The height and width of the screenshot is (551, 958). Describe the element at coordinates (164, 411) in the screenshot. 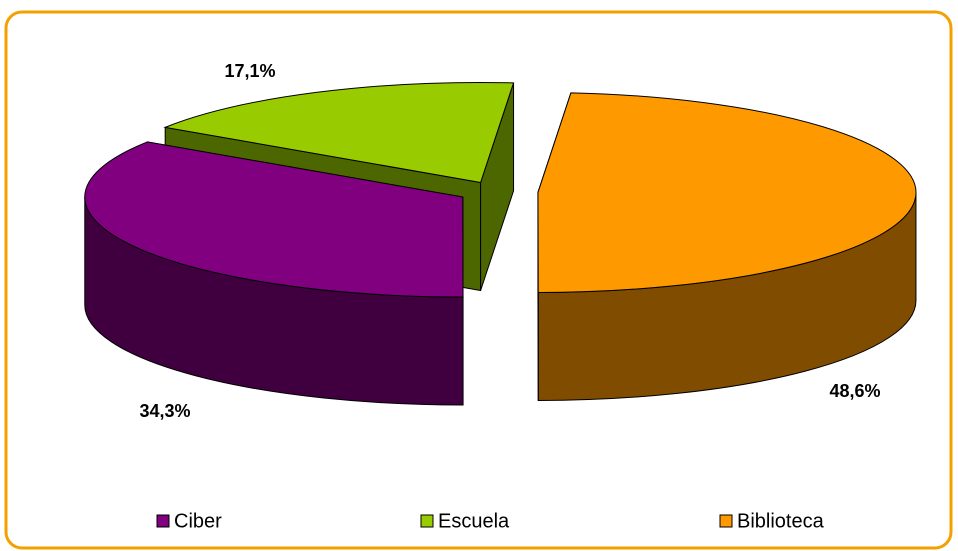

I see `data-label: 34,3%` at that location.